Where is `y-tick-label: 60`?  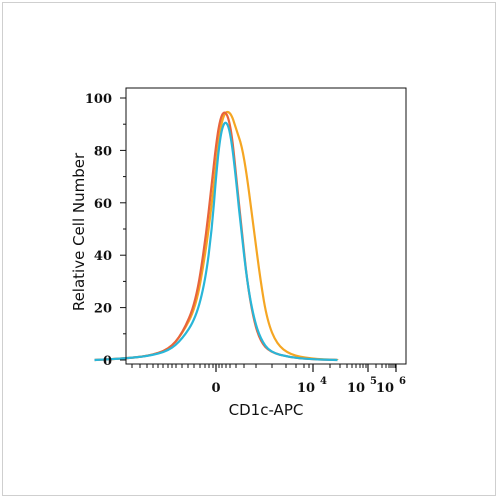
y-tick-label: 60 is located at coordinates (103, 204).